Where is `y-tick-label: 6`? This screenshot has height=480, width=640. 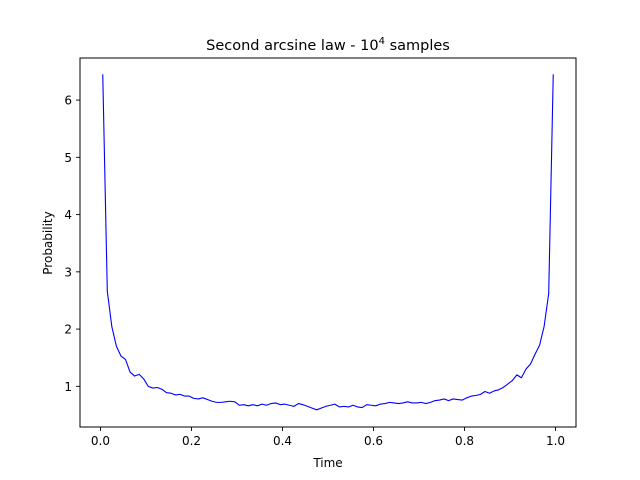
y-tick-label: 6 is located at coordinates (68, 101).